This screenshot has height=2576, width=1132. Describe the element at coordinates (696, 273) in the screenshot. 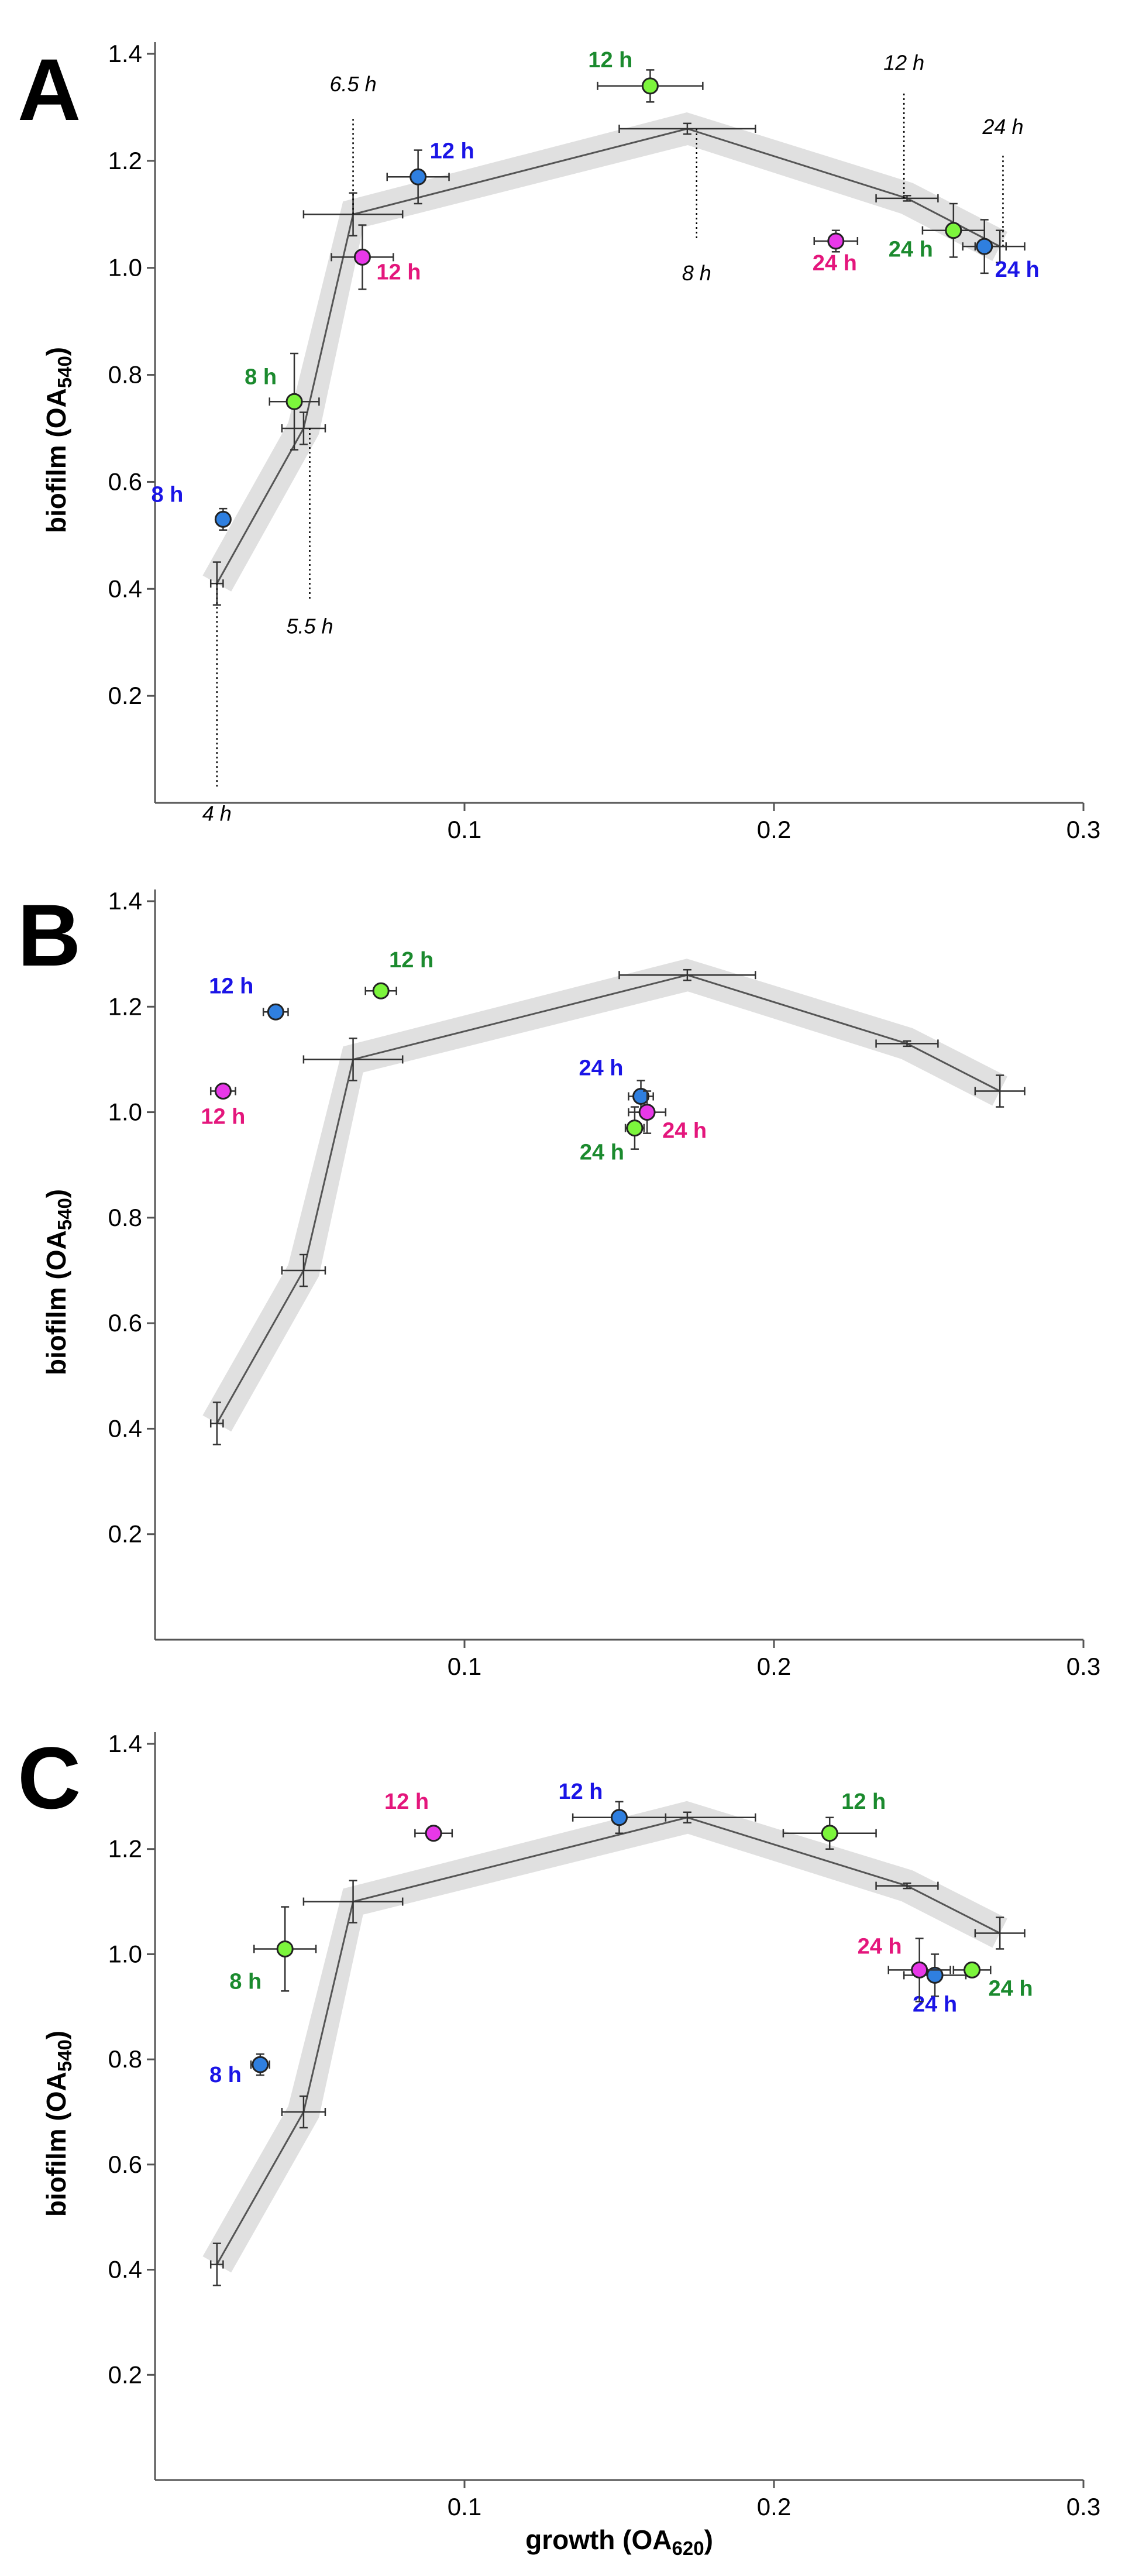

I see `time-annotation: 8 h` at that location.